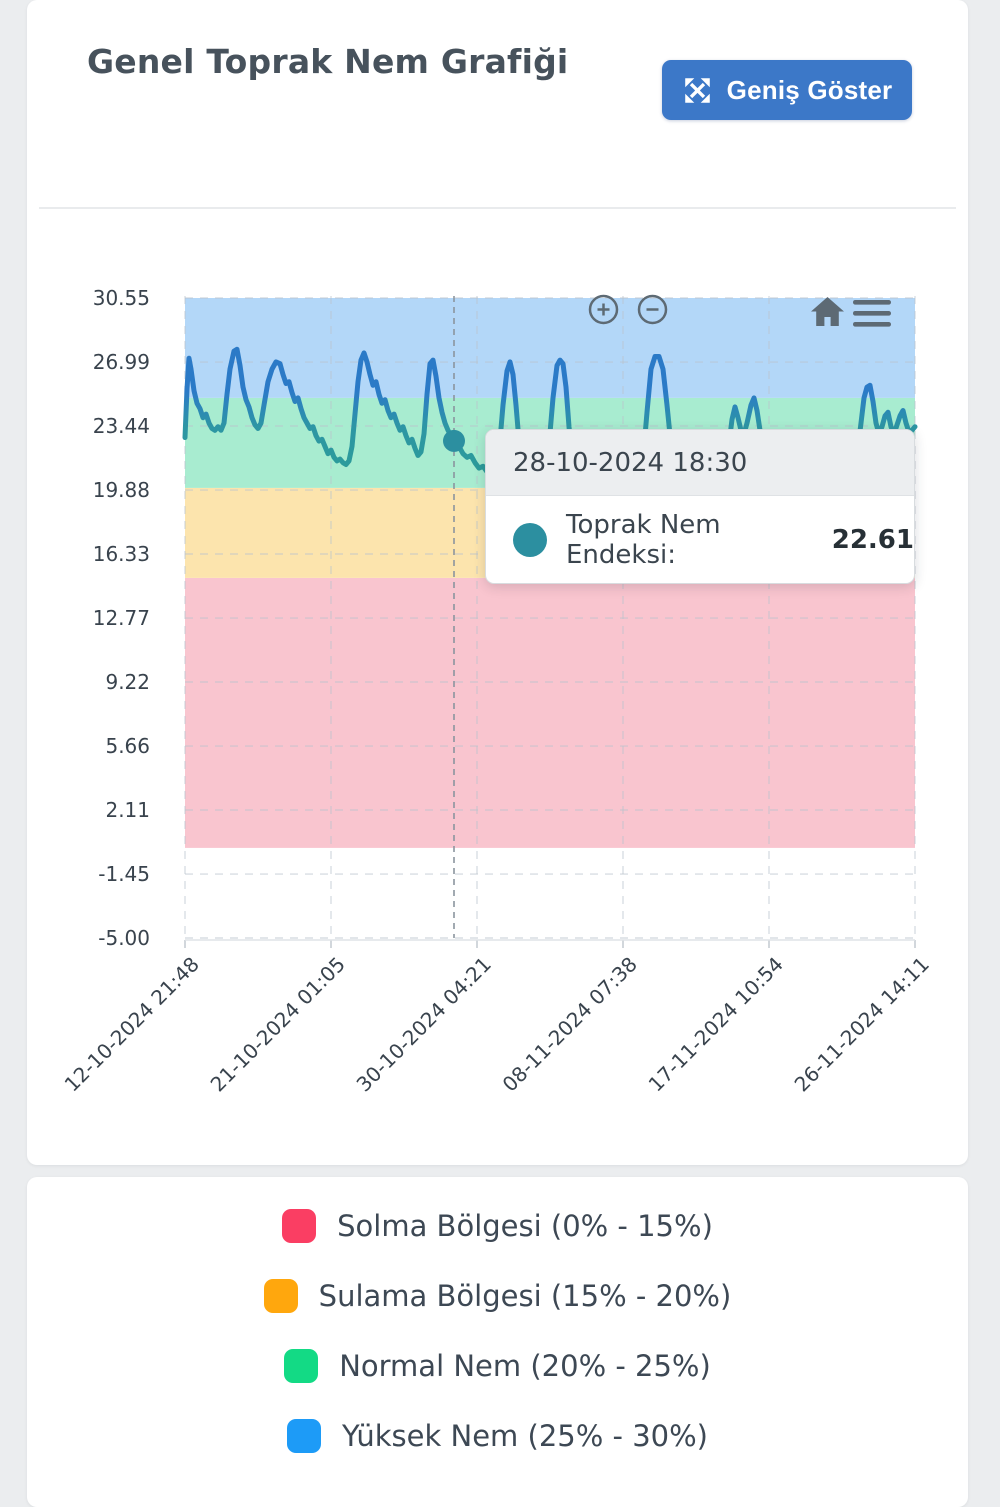 Image resolution: width=1000 pixels, height=1507 pixels. What do you see at coordinates (603, 309) in the screenshot?
I see `zoom-in-icon` at bounding box center [603, 309].